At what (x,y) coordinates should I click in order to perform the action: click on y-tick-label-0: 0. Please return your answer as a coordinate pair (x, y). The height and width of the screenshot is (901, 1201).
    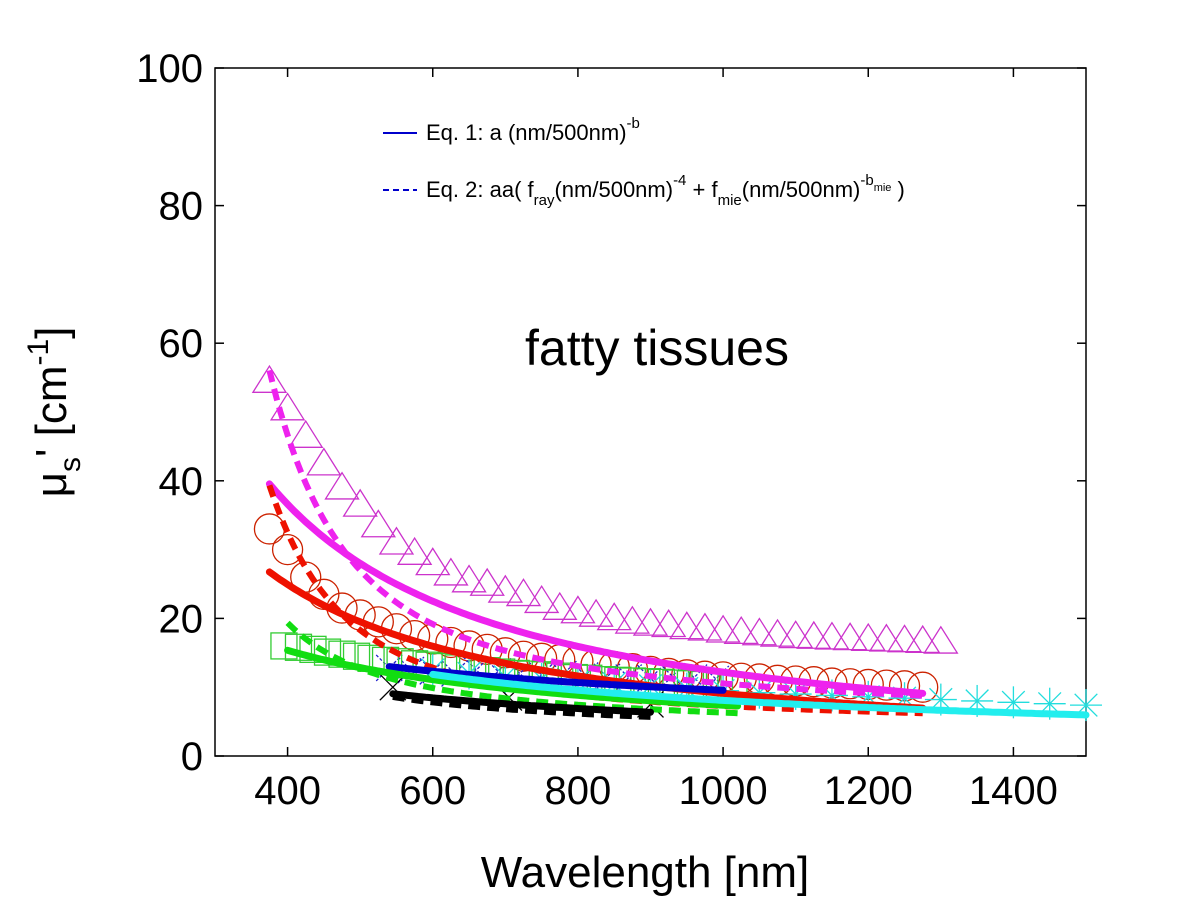
    Looking at the image, I should click on (192, 757).